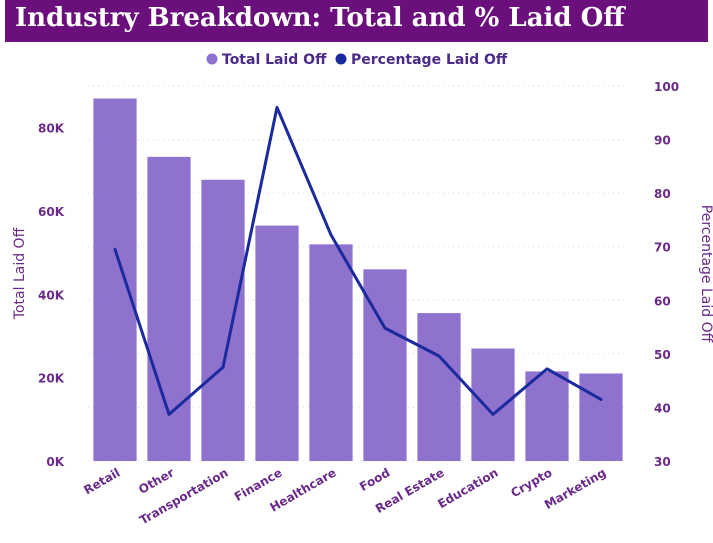 The width and height of the screenshot is (713, 543). I want to click on x-tick-label: Marketing, so click(575, 488).